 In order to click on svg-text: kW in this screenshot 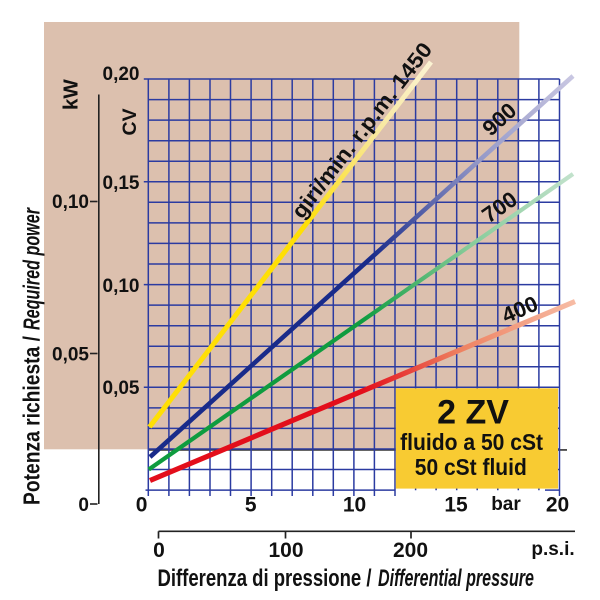, I will do `click(71, 94)`.